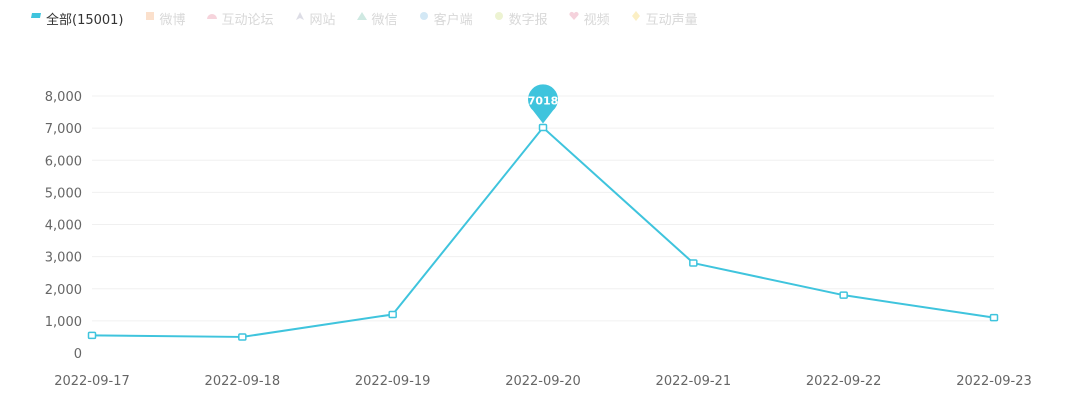 This screenshot has height=402, width=1080. I want to click on markpoint-label: 7018, so click(543, 101).